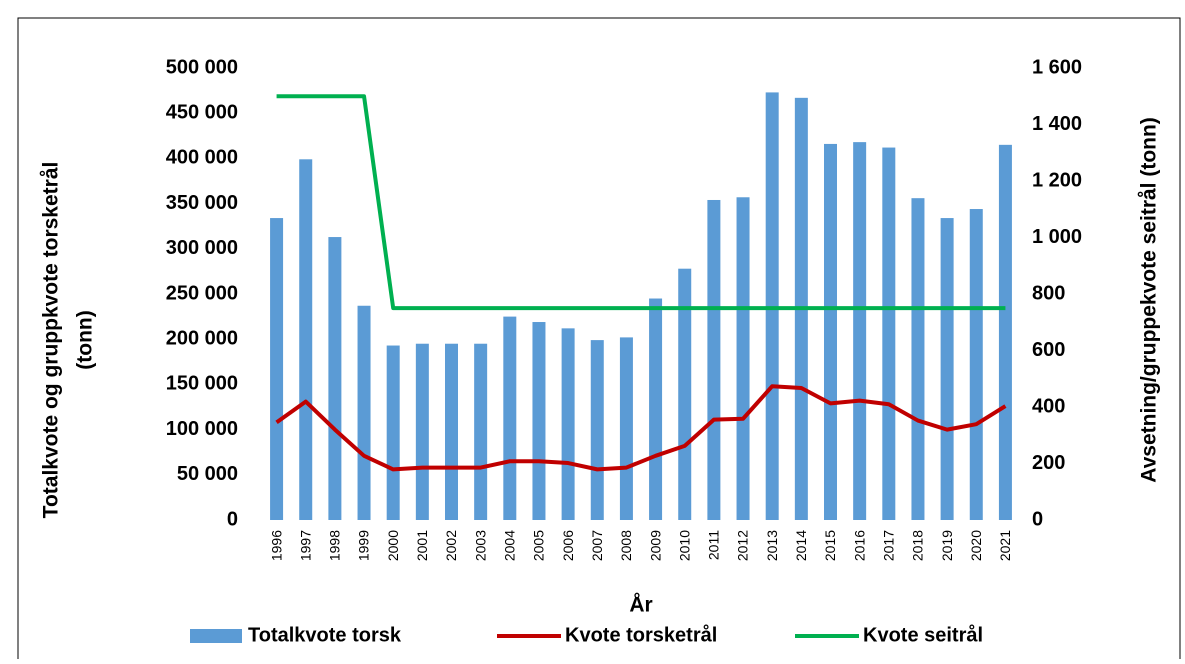  What do you see at coordinates (641, 634) in the screenshot?
I see `legend-label: Kvote torsketrål` at bounding box center [641, 634].